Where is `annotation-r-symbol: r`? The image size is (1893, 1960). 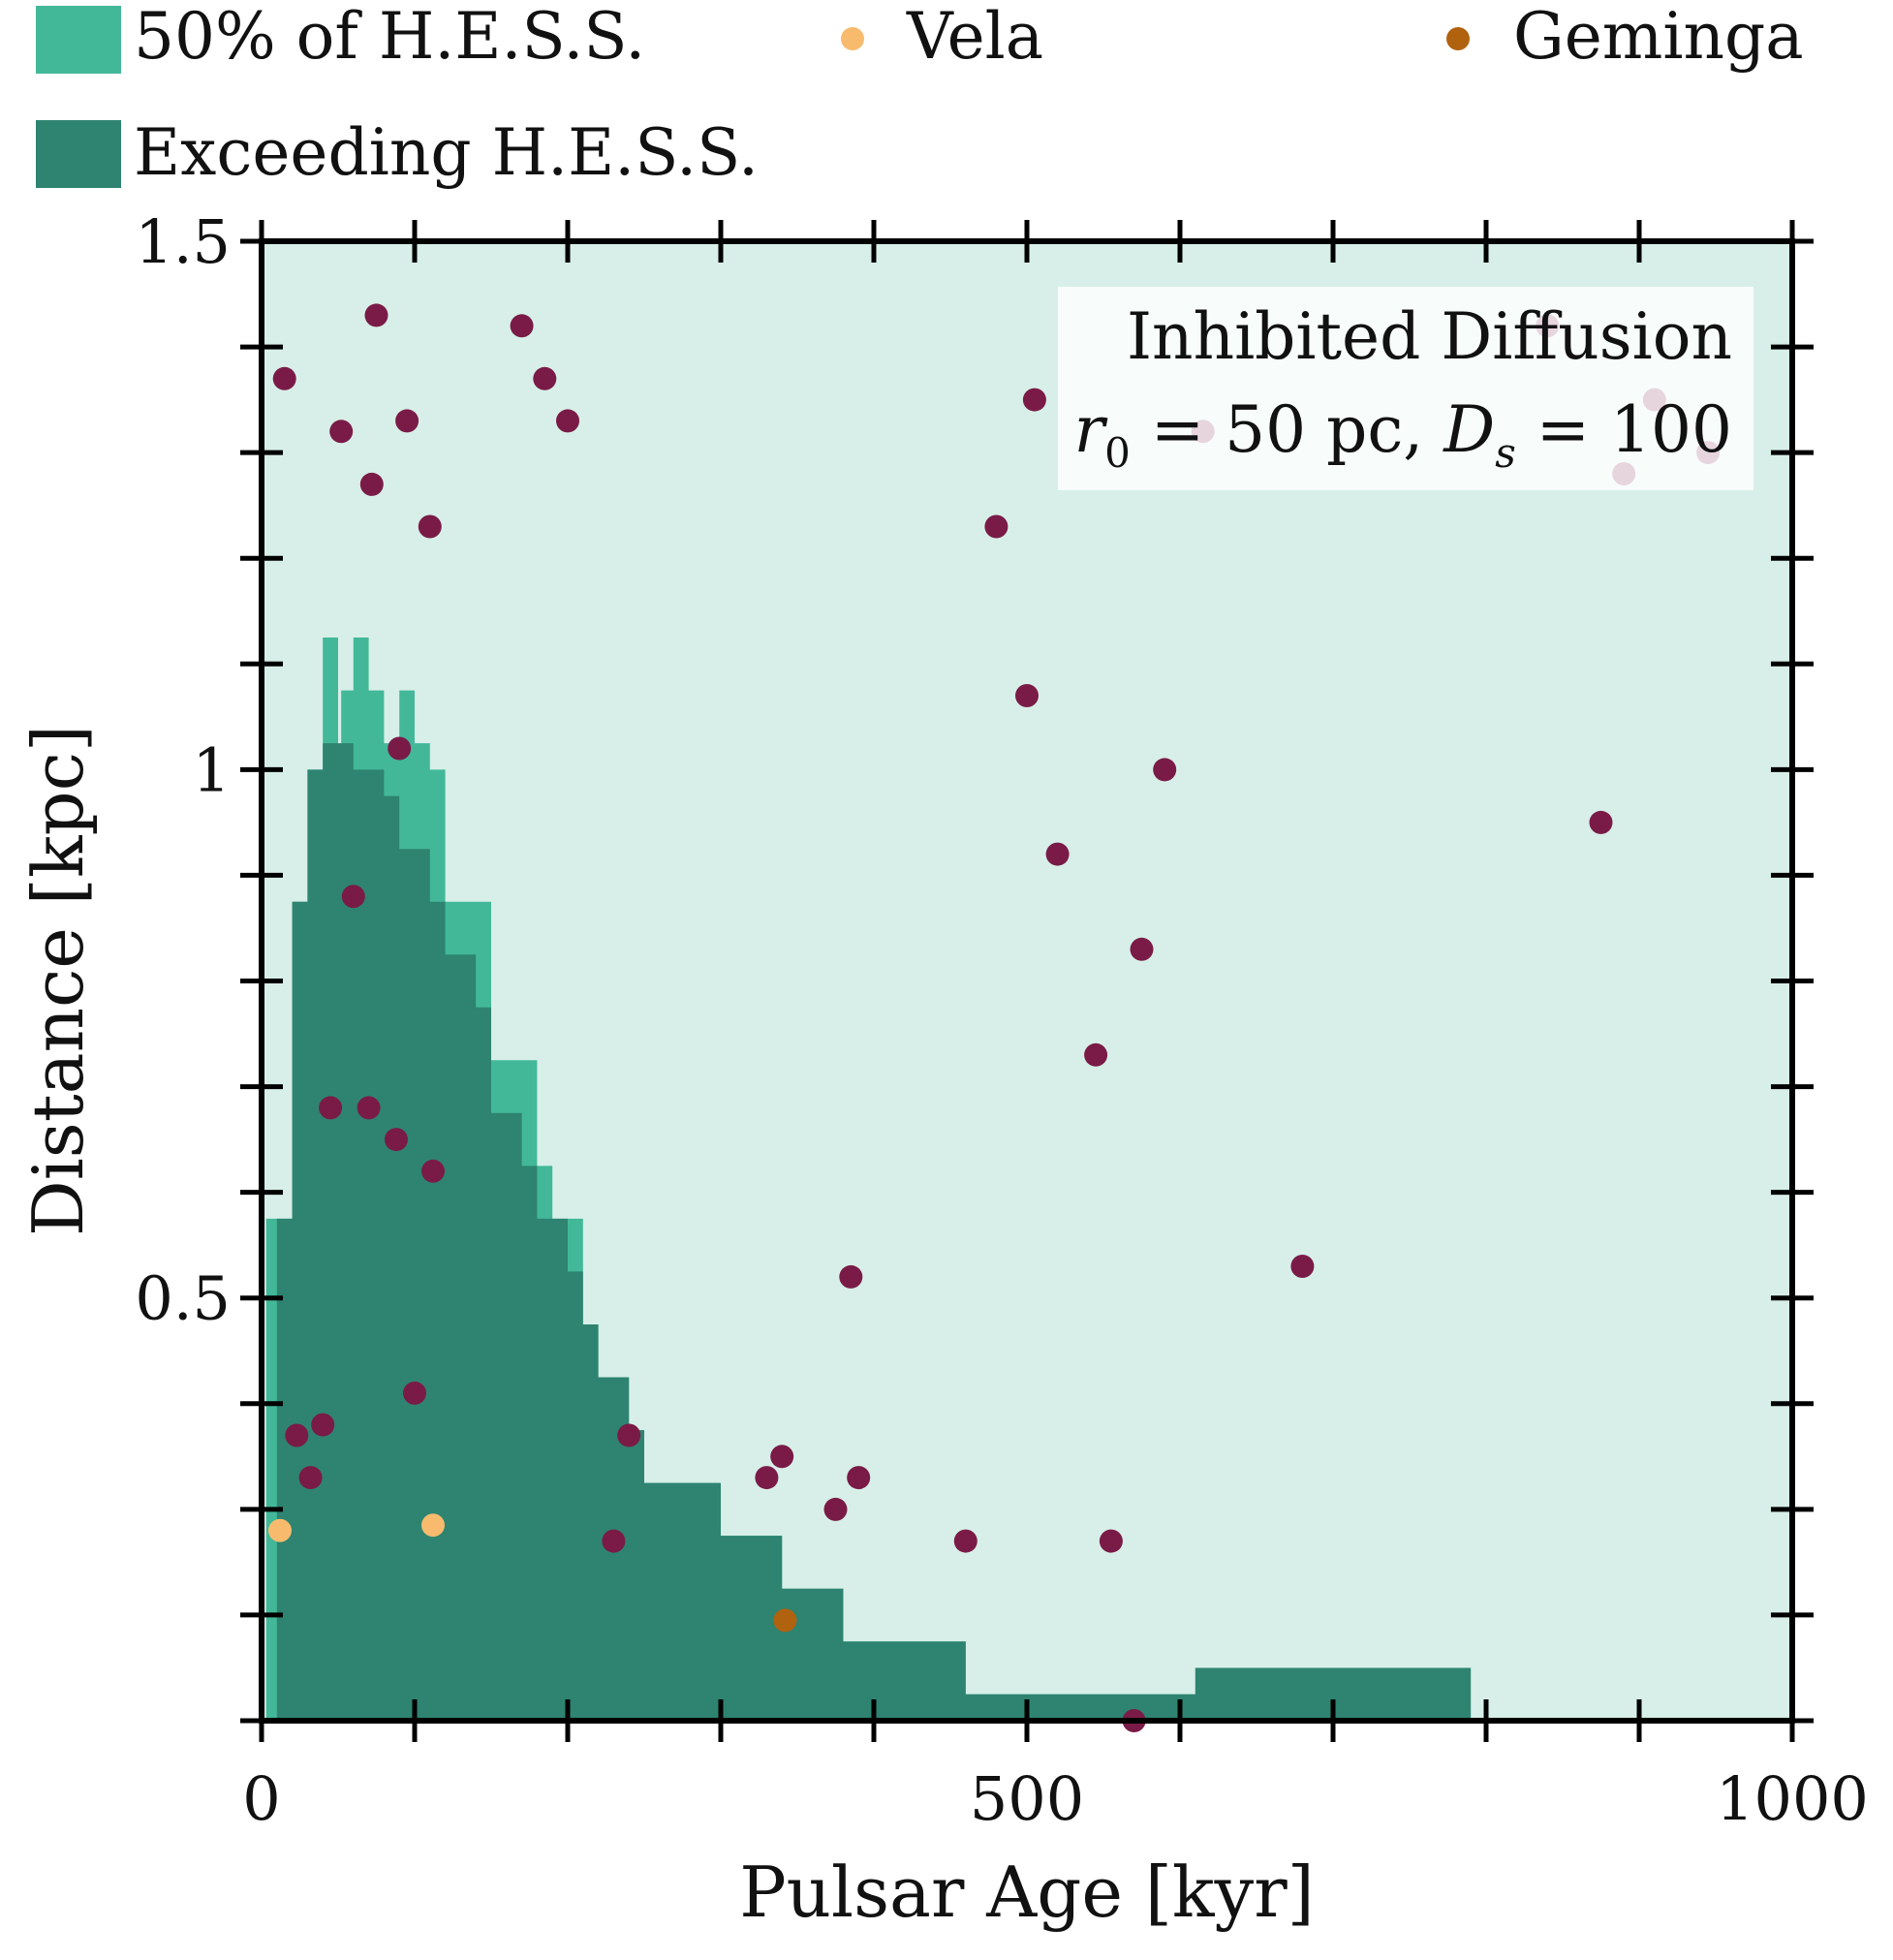 annotation-r-symbol: r is located at coordinates (1091, 430).